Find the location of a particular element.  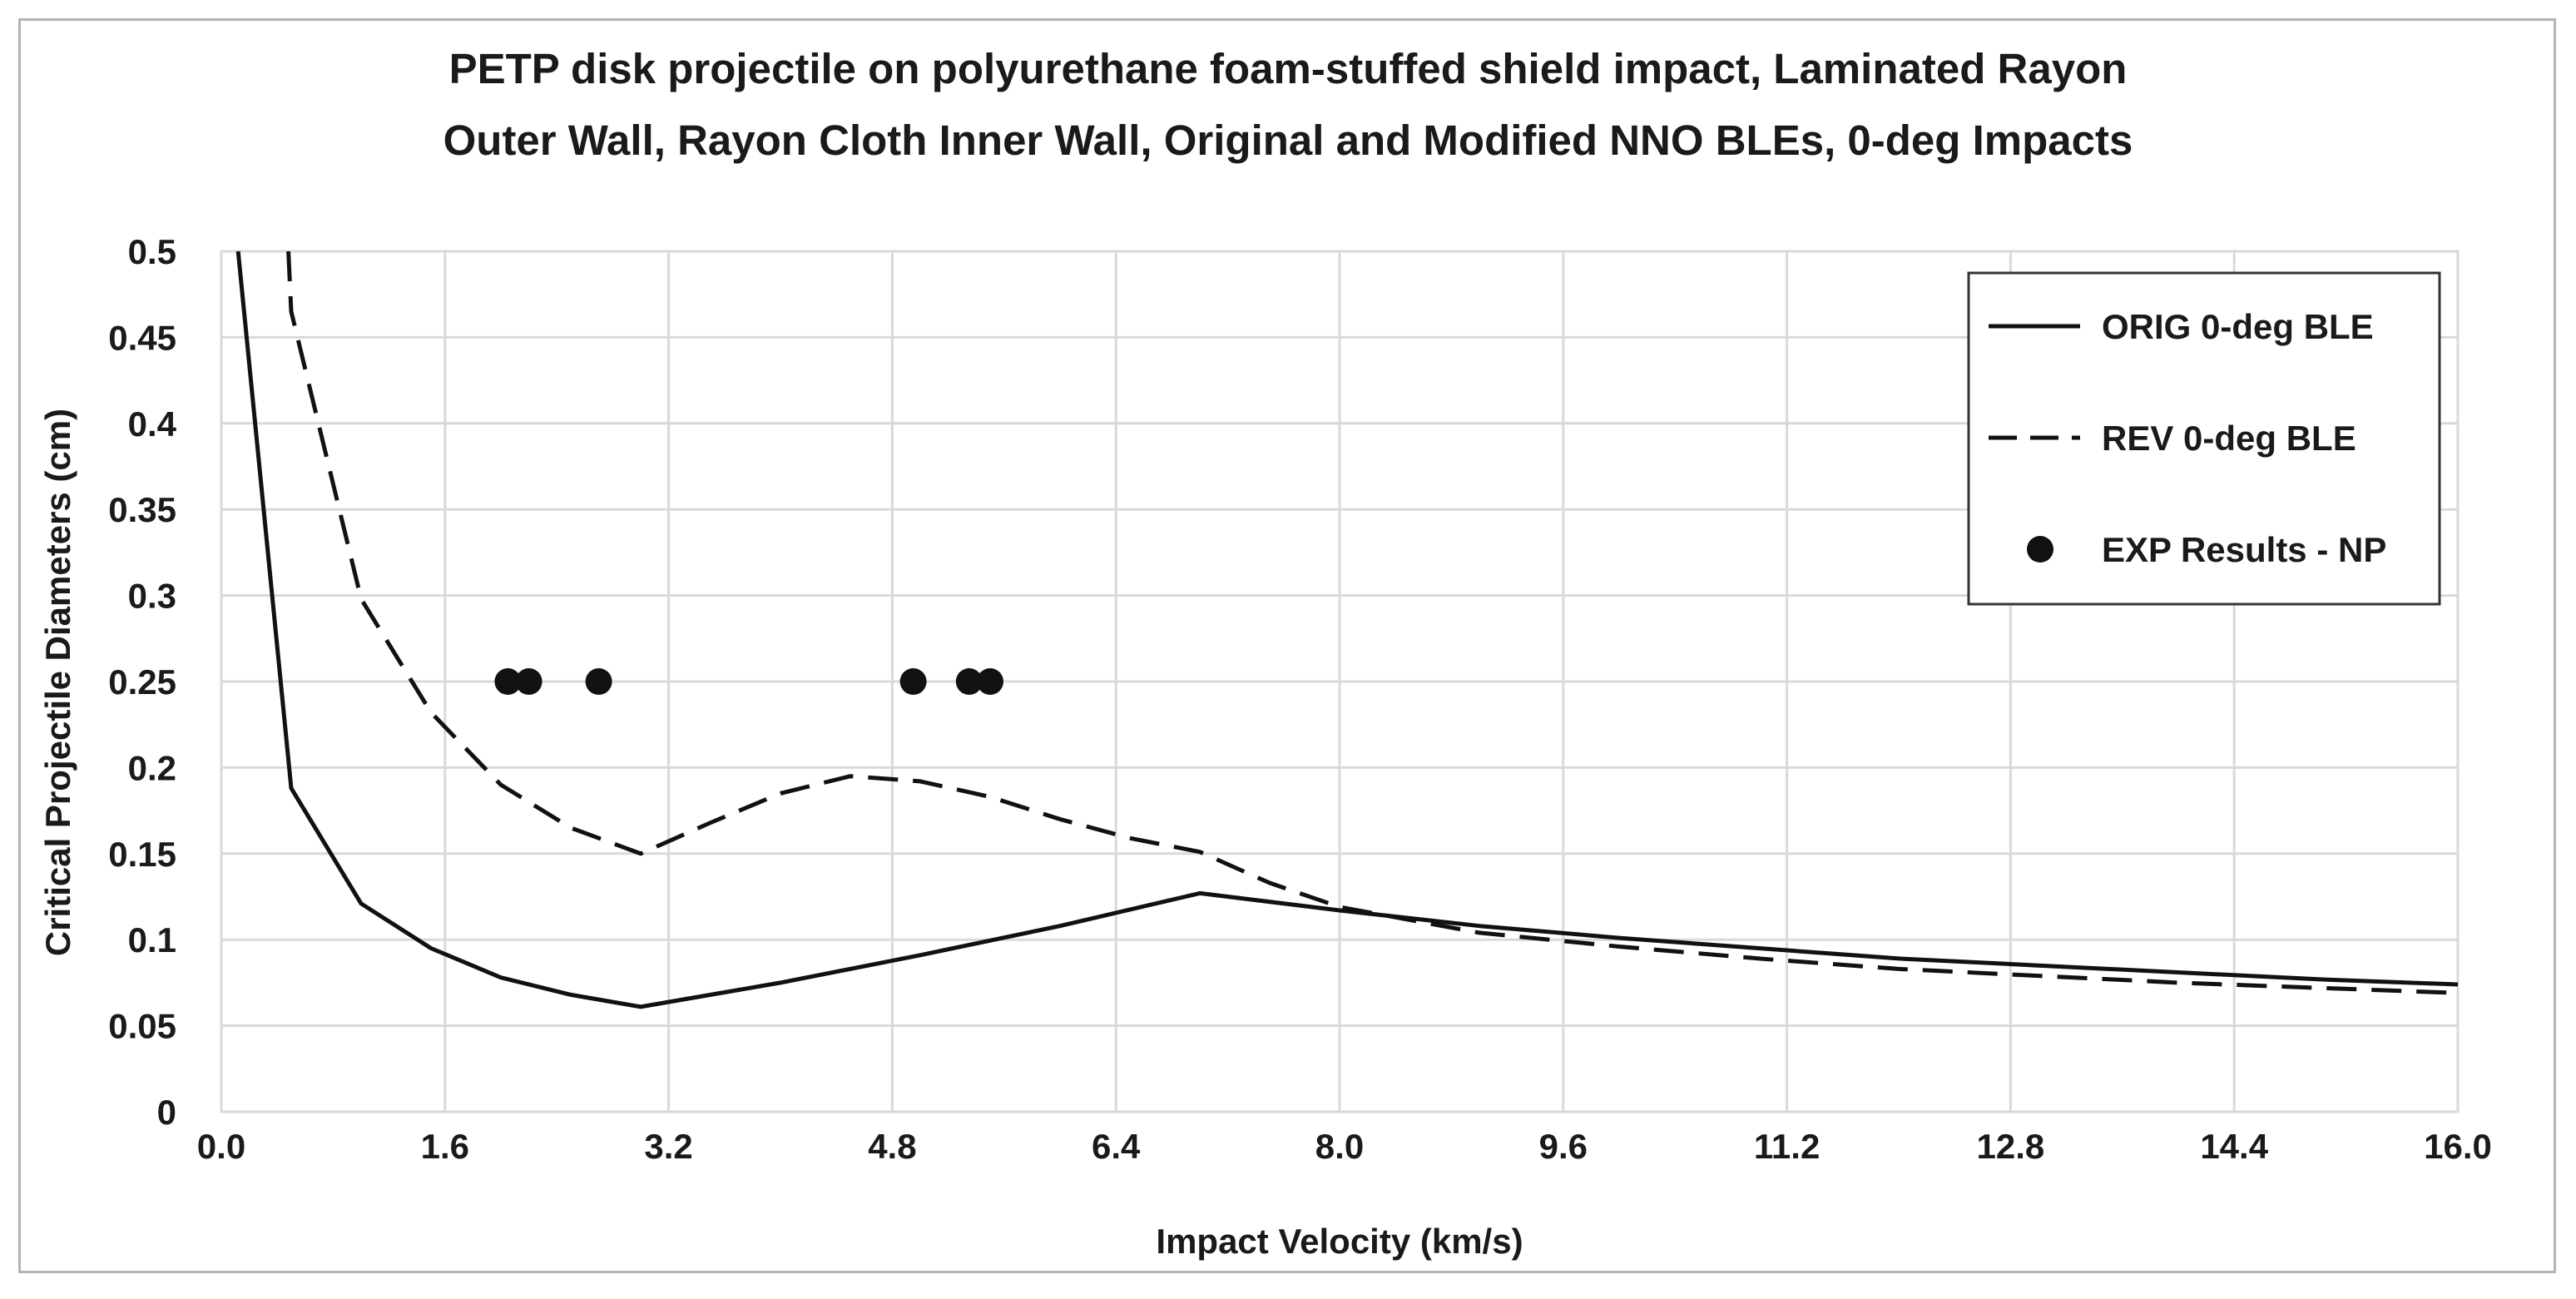

y-tick-label: 0.4 is located at coordinates (152, 424).